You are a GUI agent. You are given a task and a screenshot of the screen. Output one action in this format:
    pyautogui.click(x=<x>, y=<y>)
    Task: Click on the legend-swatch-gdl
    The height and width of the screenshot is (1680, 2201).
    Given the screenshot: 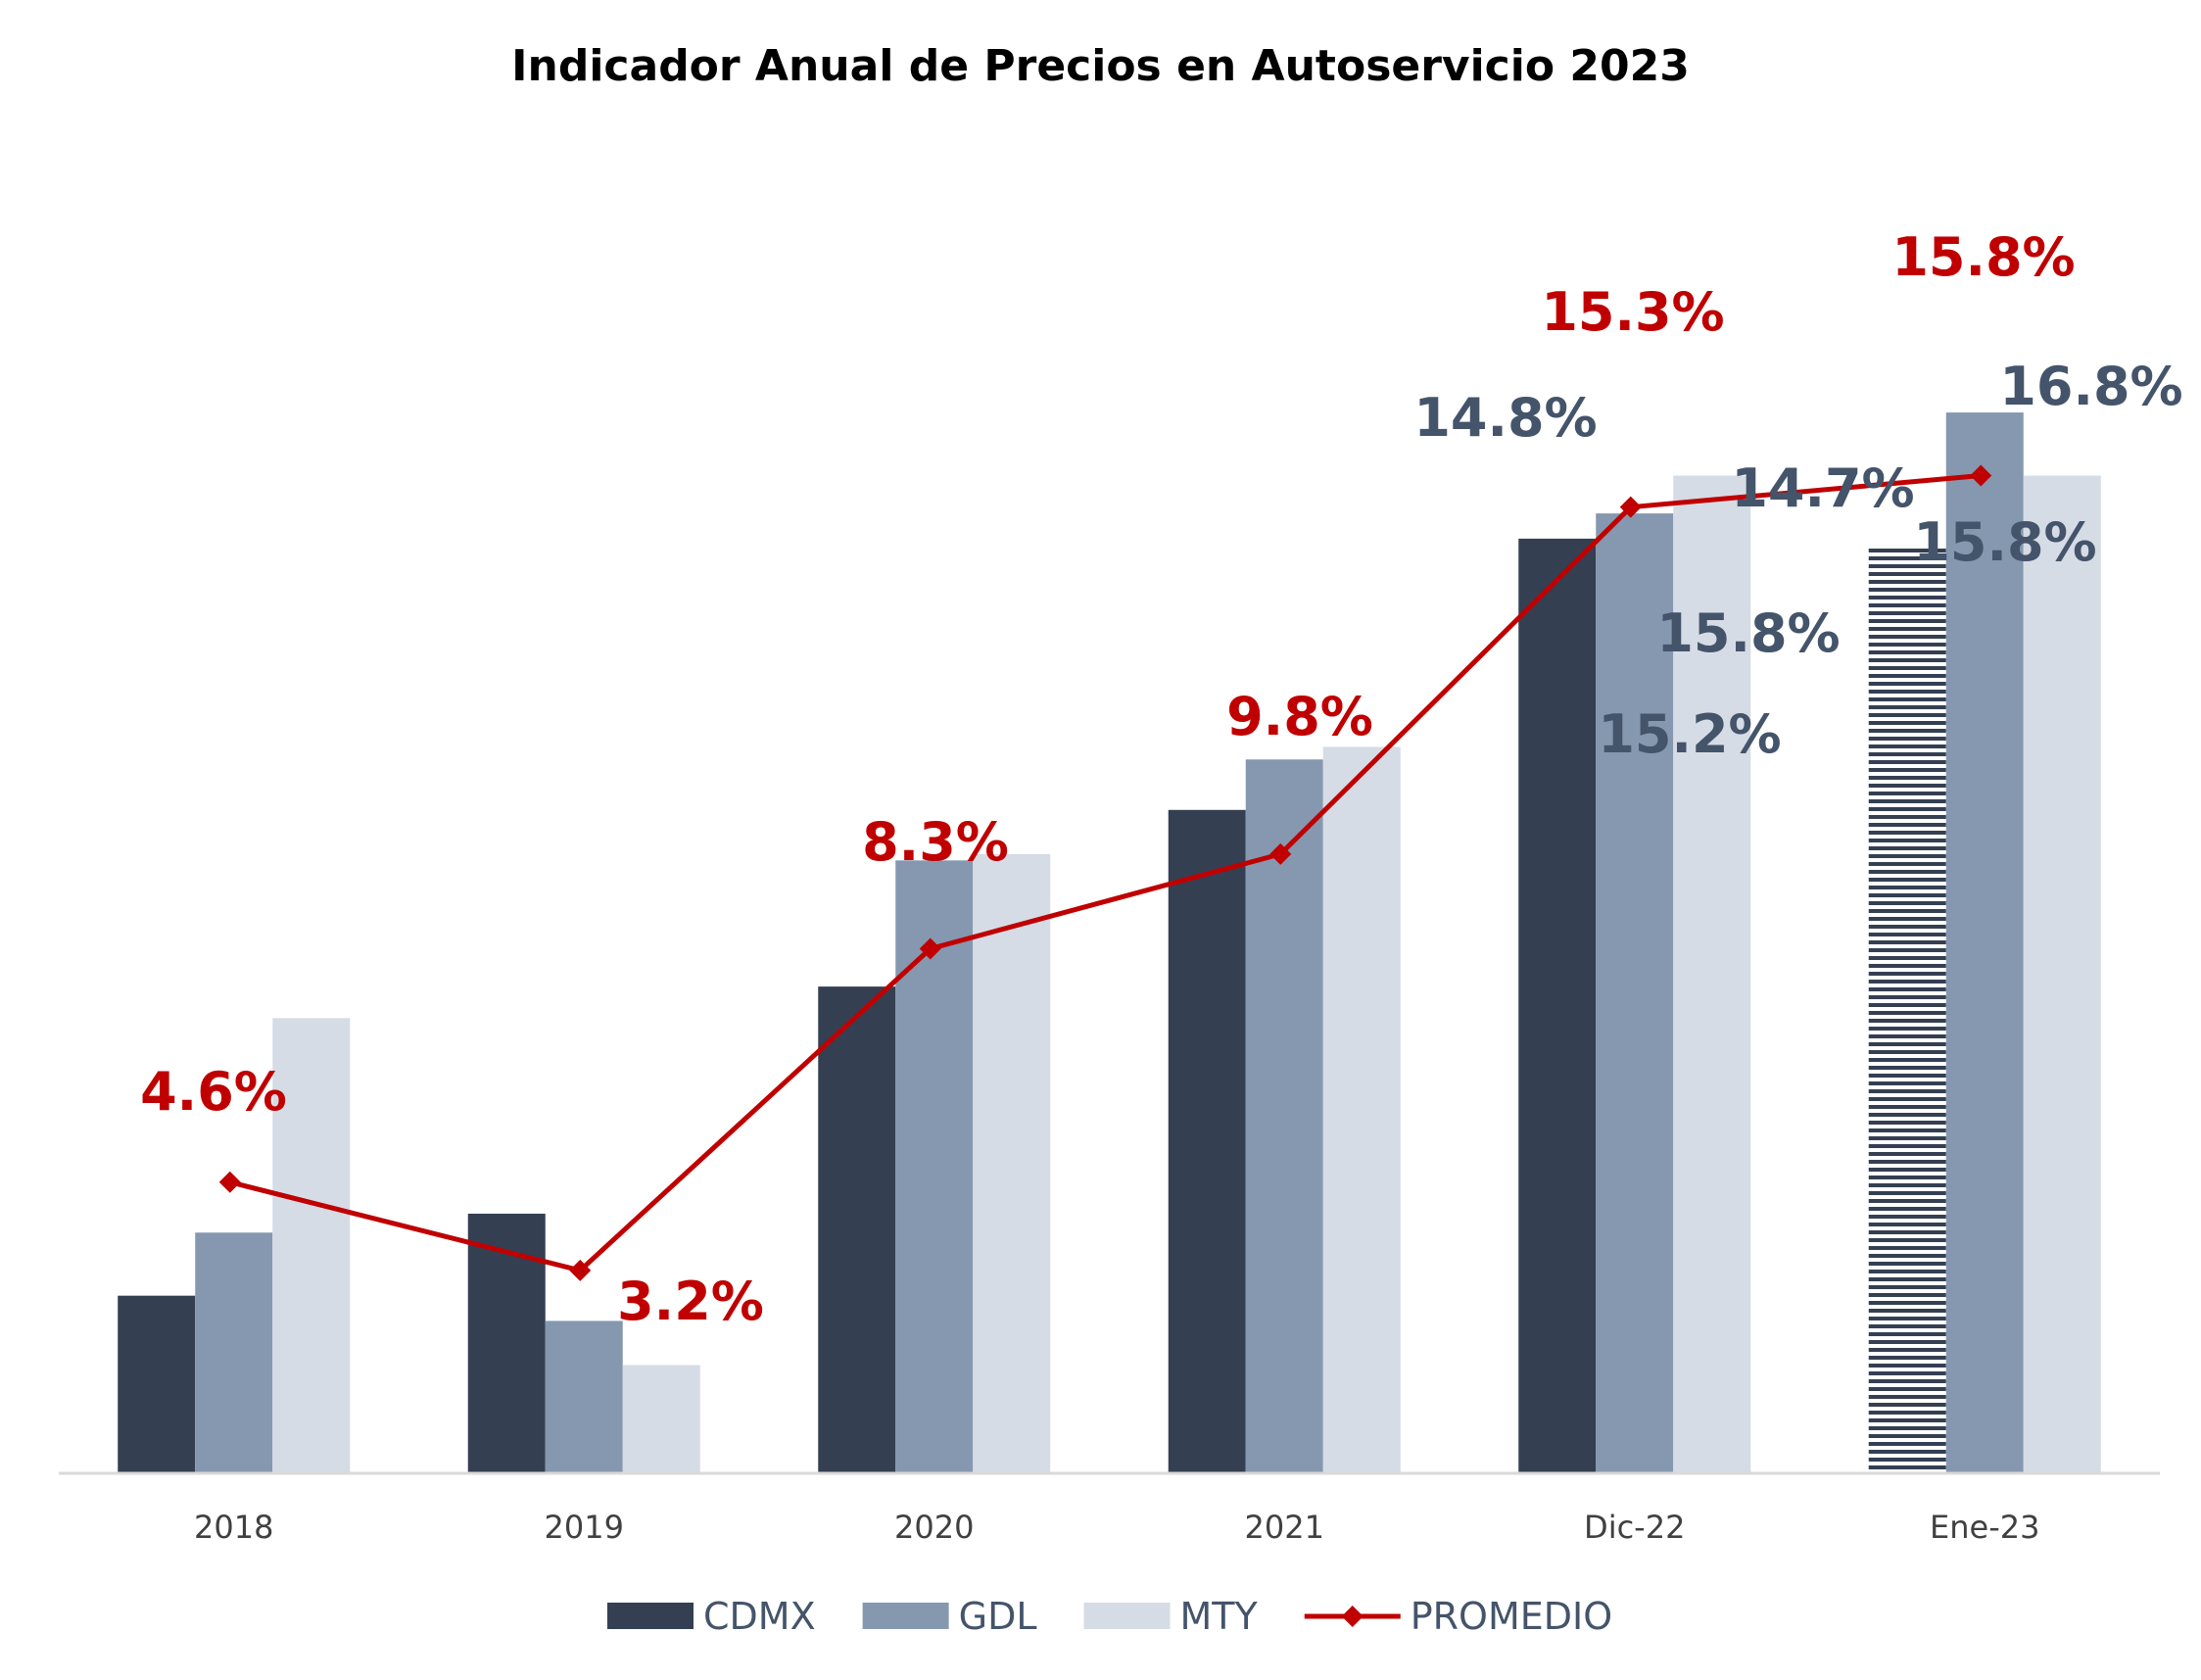 What is the action you would take?
    pyautogui.click(x=905, y=1616)
    